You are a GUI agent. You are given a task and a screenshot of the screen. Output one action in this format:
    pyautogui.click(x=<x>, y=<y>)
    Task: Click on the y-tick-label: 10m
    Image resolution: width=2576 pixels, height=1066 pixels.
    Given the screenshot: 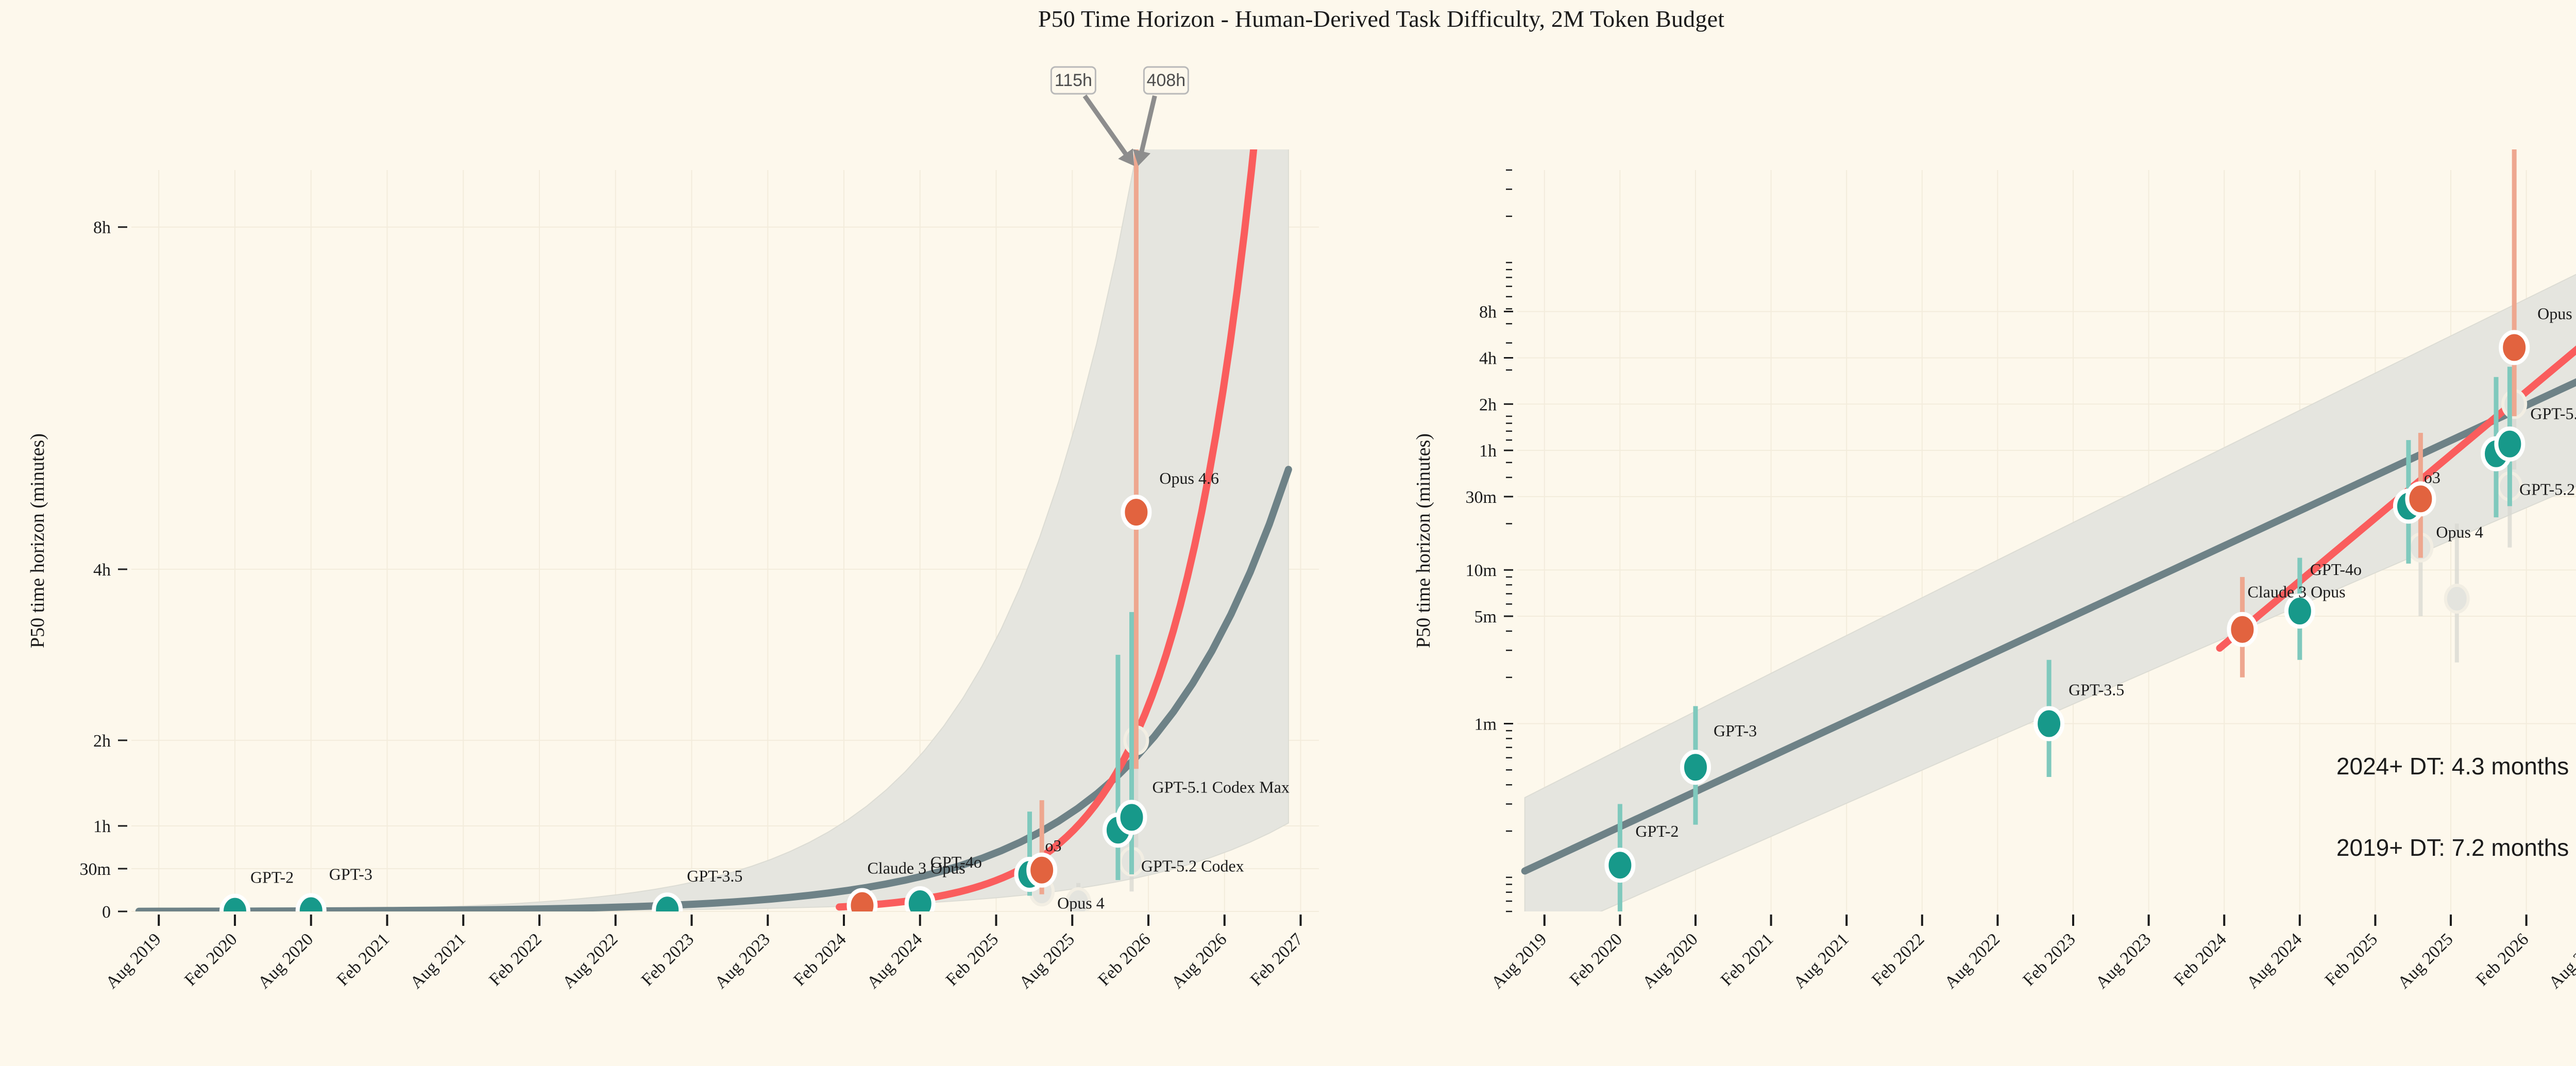 What is the action you would take?
    pyautogui.click(x=1481, y=570)
    